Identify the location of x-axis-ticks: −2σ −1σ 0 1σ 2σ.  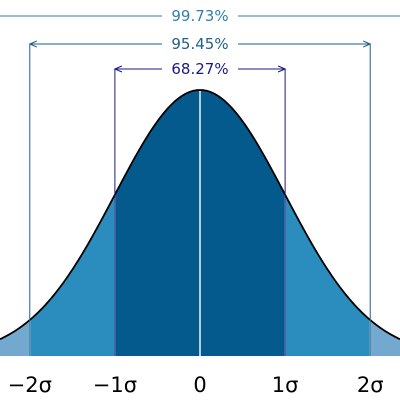
(196, 385).